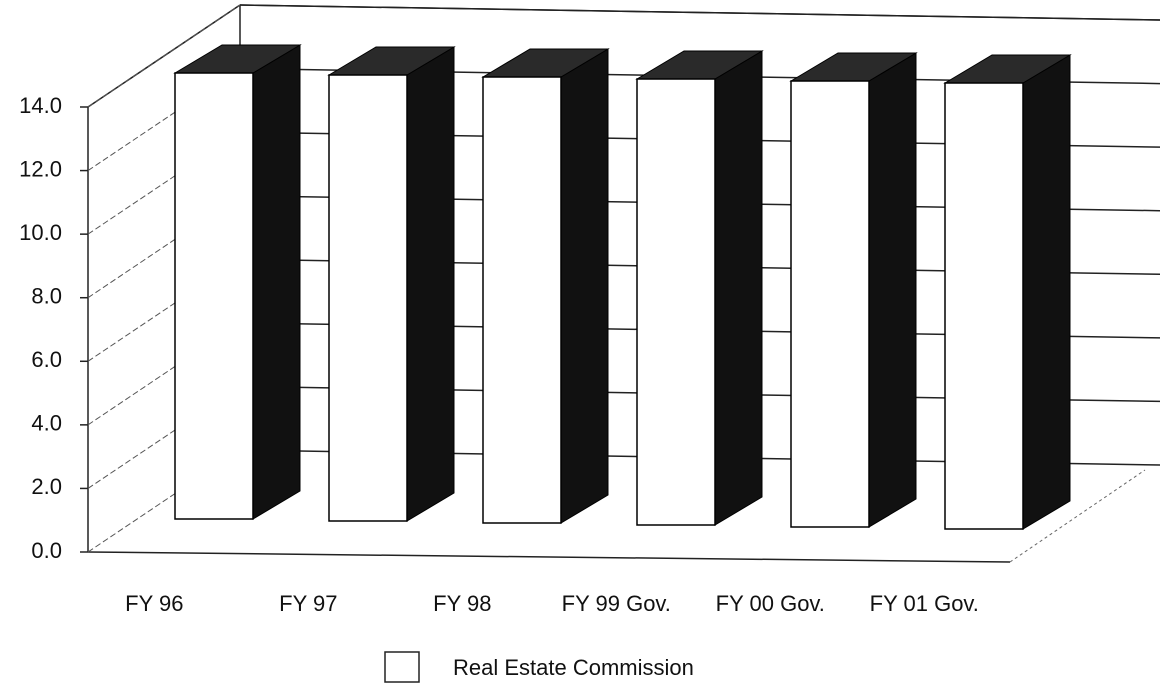 The width and height of the screenshot is (1161, 688). I want to click on x-tick-label: FY 99 Gov., so click(616, 603).